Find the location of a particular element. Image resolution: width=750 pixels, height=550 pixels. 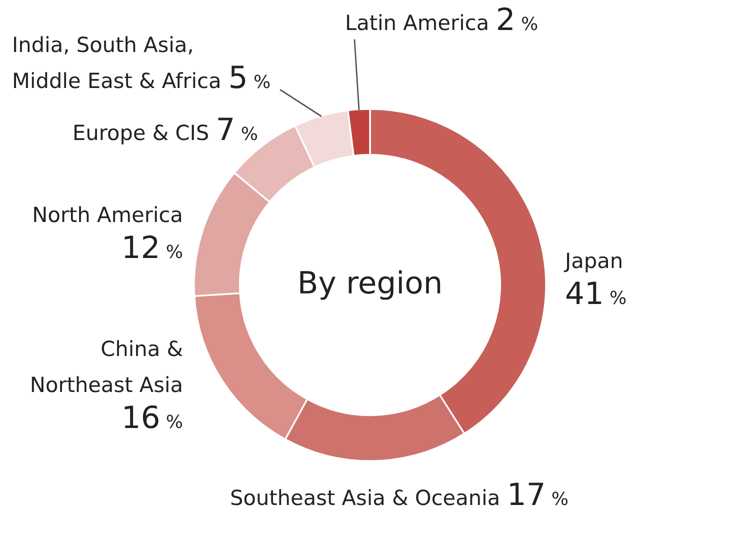

slice-label: Southeast Asia & Oceania is located at coordinates (364, 497).